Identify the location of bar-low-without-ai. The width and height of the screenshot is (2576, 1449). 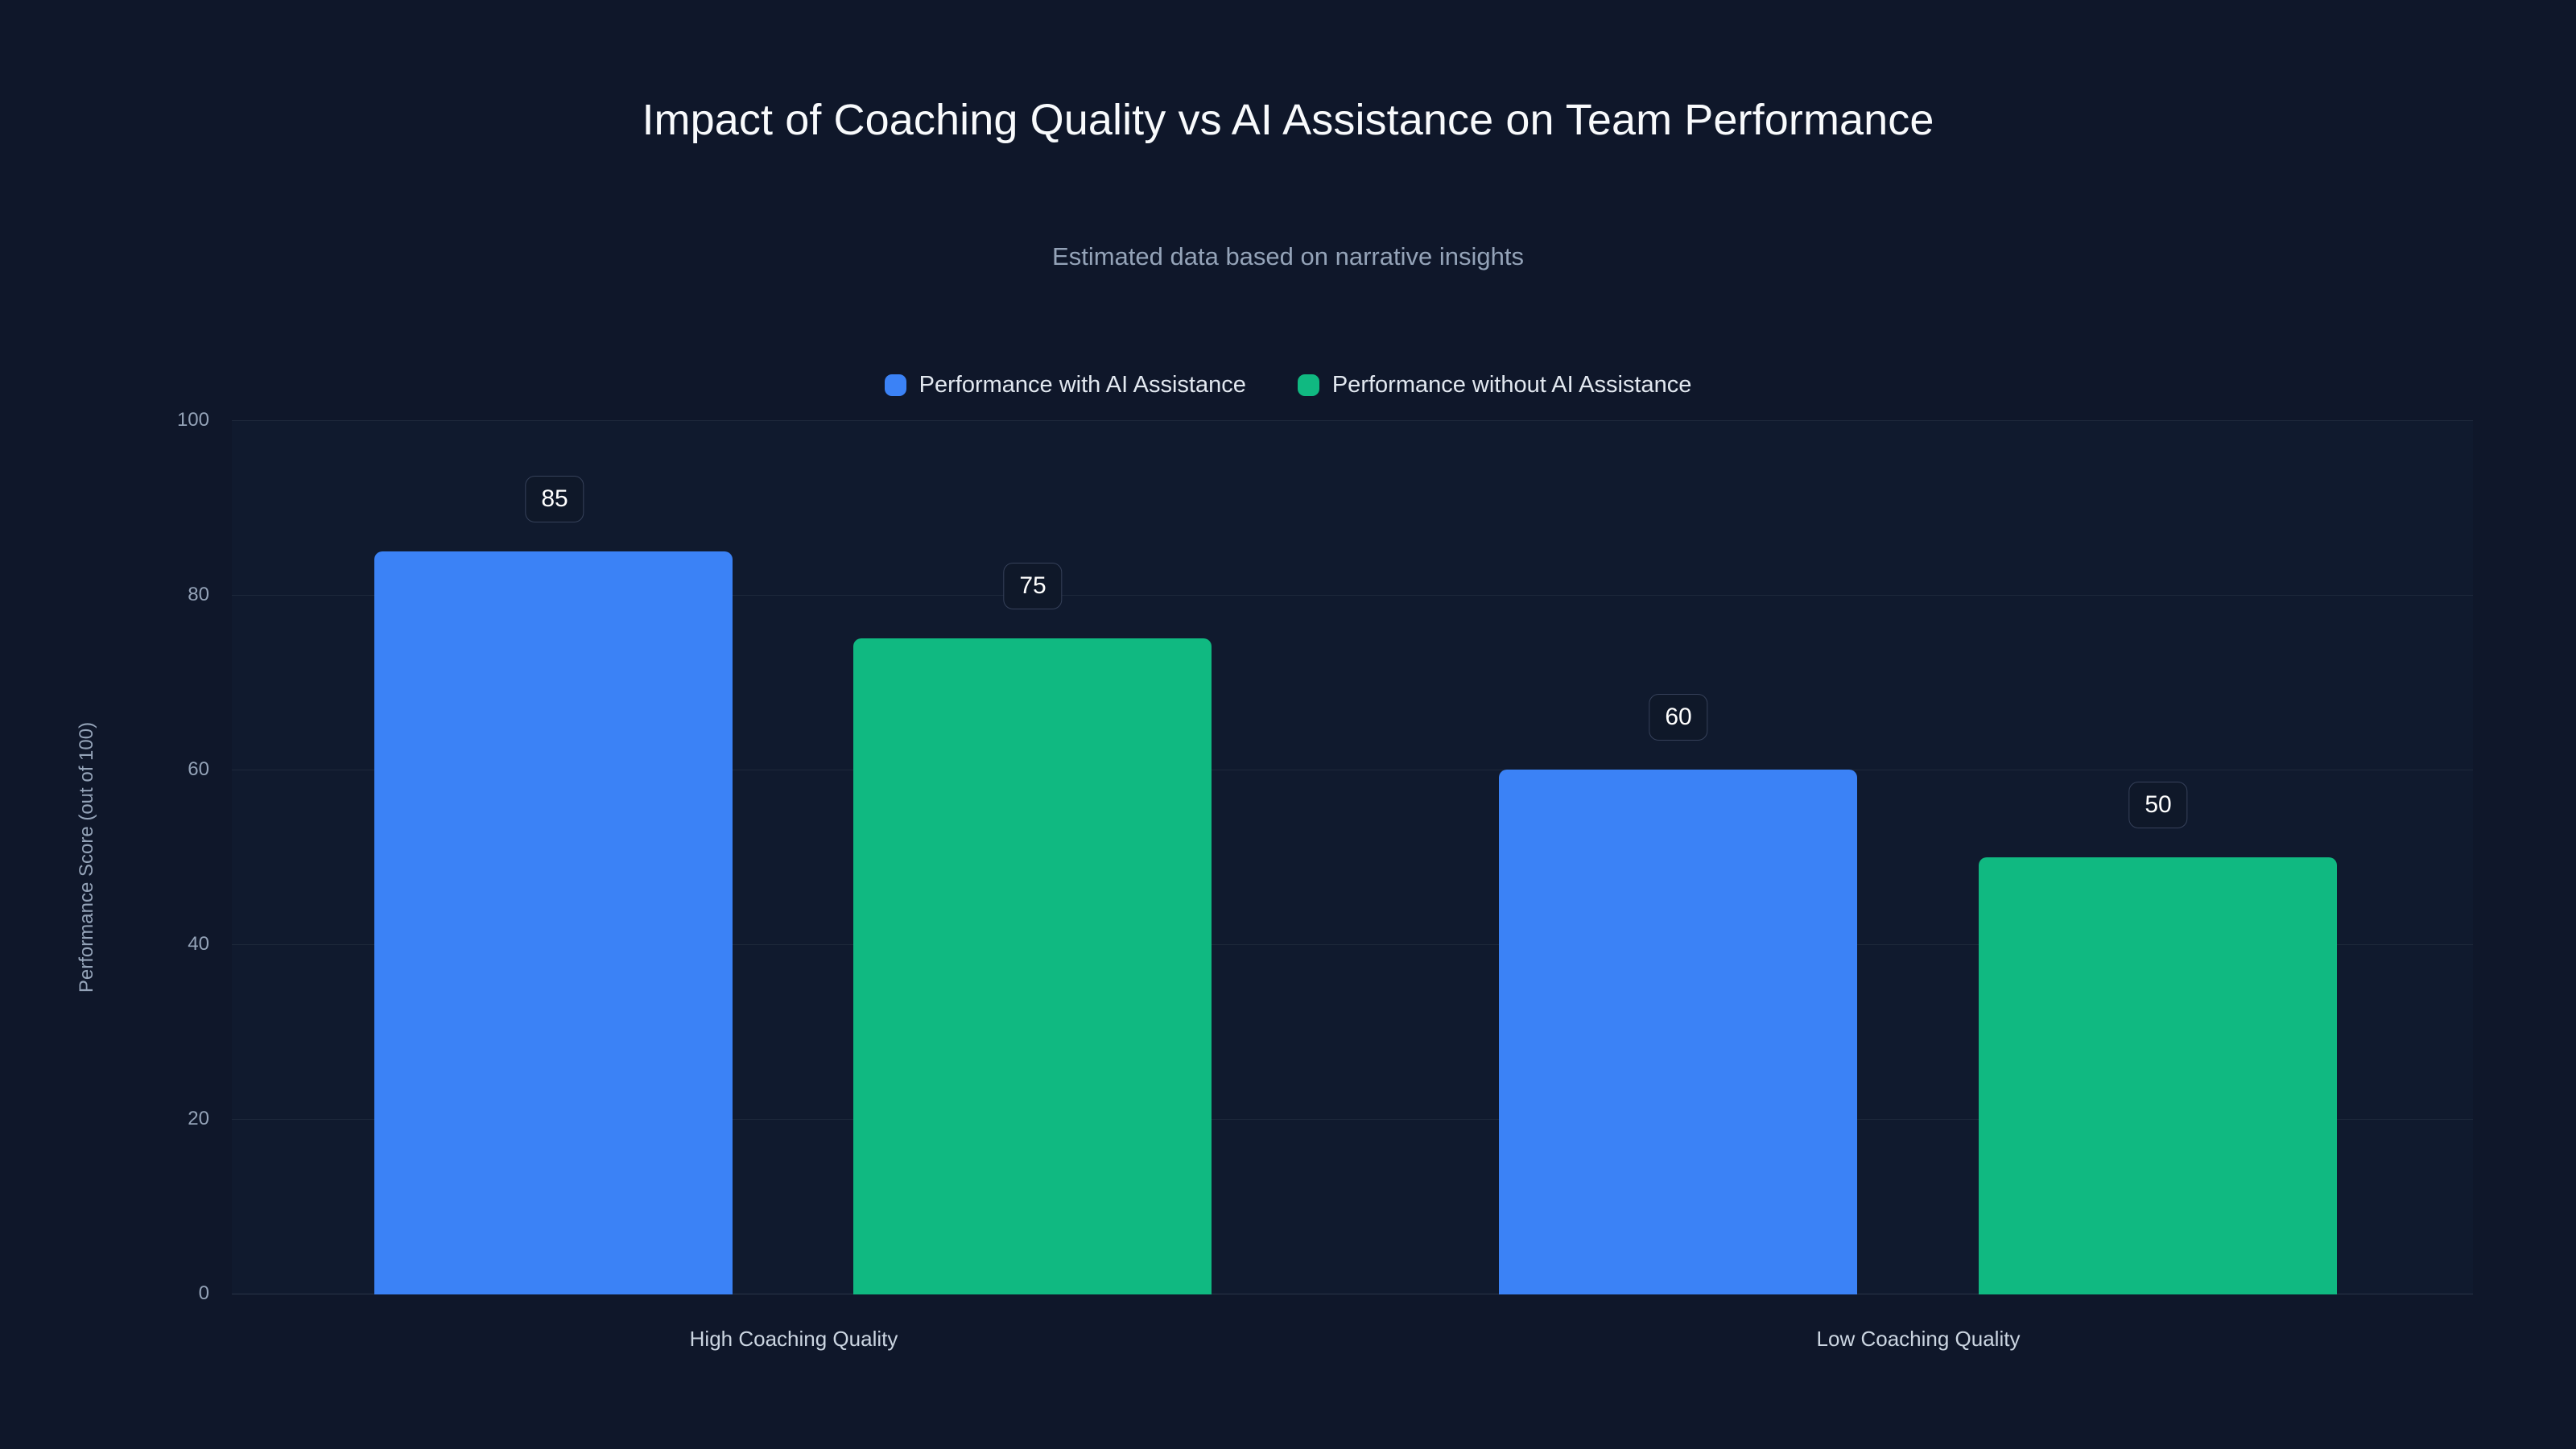
(2158, 1075).